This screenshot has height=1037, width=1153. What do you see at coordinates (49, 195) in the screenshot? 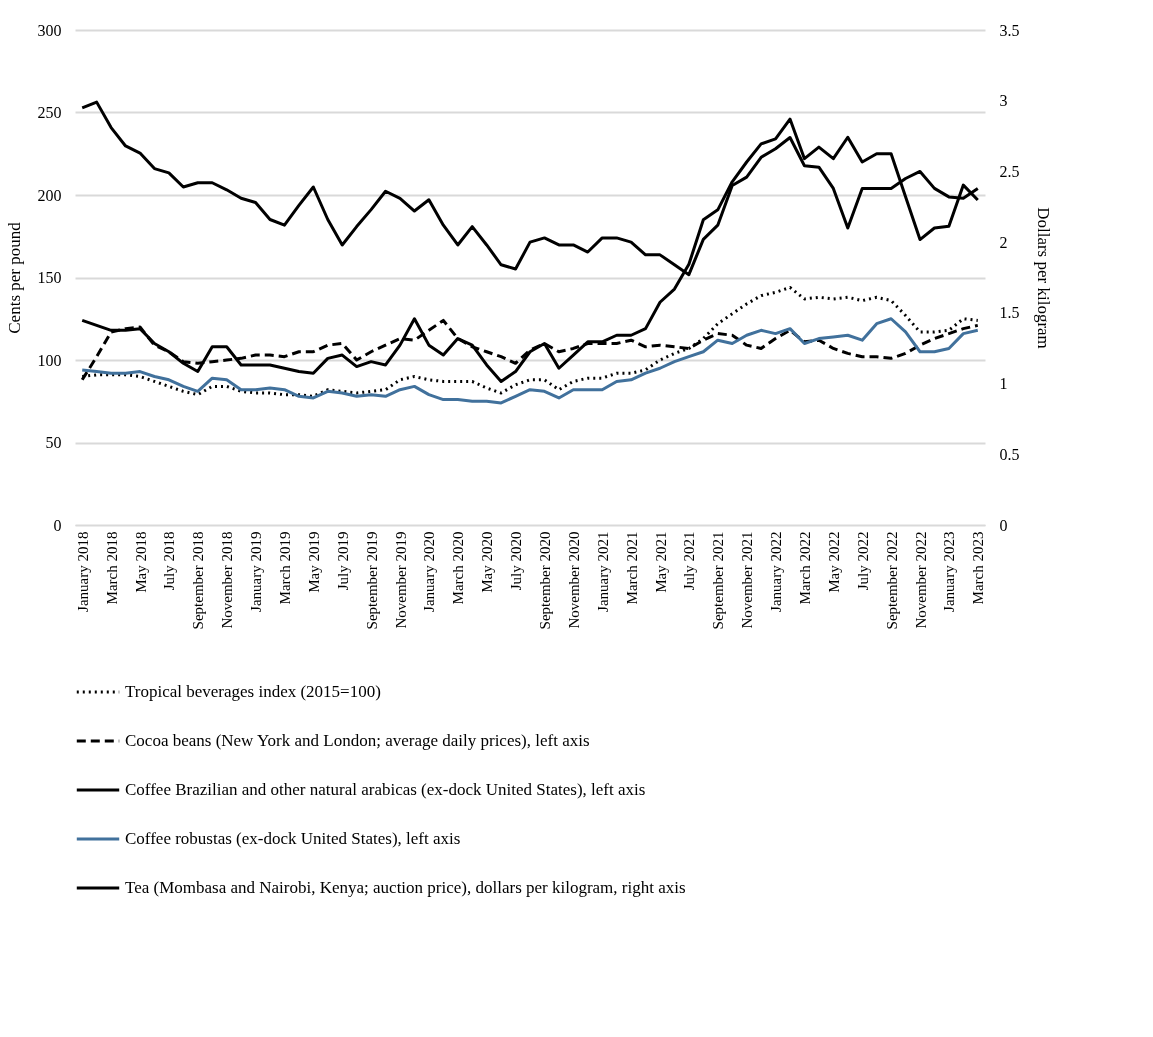
I see `y-tick-label: 200` at bounding box center [49, 195].